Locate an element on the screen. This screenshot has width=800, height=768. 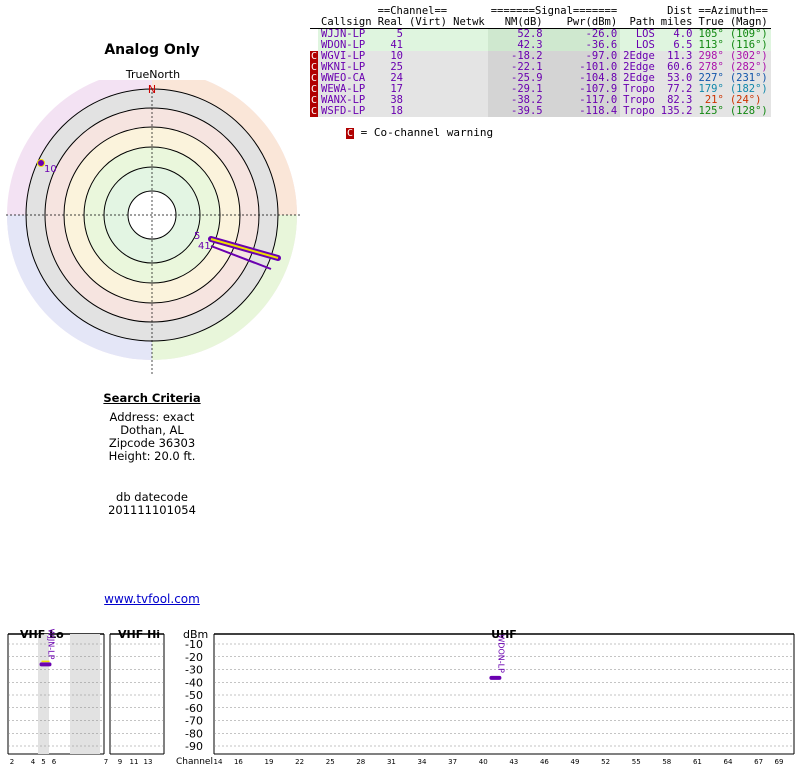
channel-tick: 9 is located at coordinates (120, 762).